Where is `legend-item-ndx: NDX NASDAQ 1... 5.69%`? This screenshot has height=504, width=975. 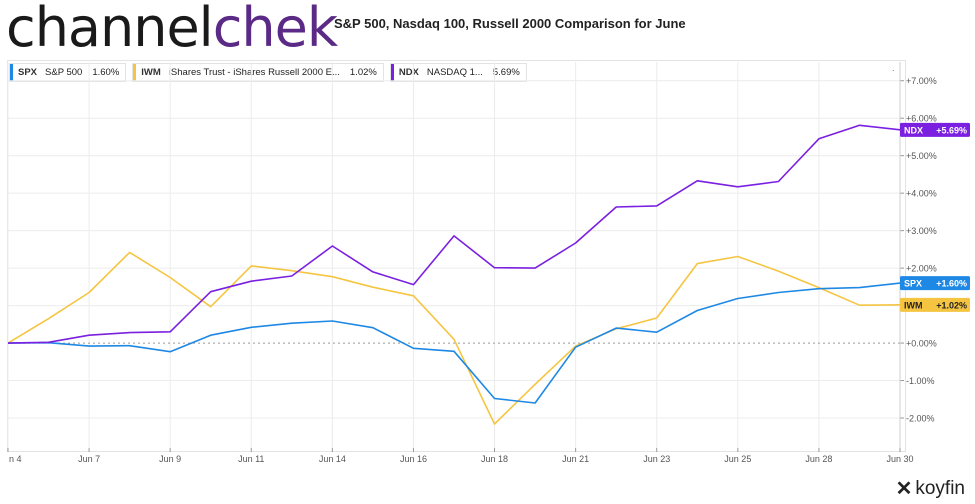 legend-item-ndx: NDX NASDAQ 1... 5.69% is located at coordinates (458, 72).